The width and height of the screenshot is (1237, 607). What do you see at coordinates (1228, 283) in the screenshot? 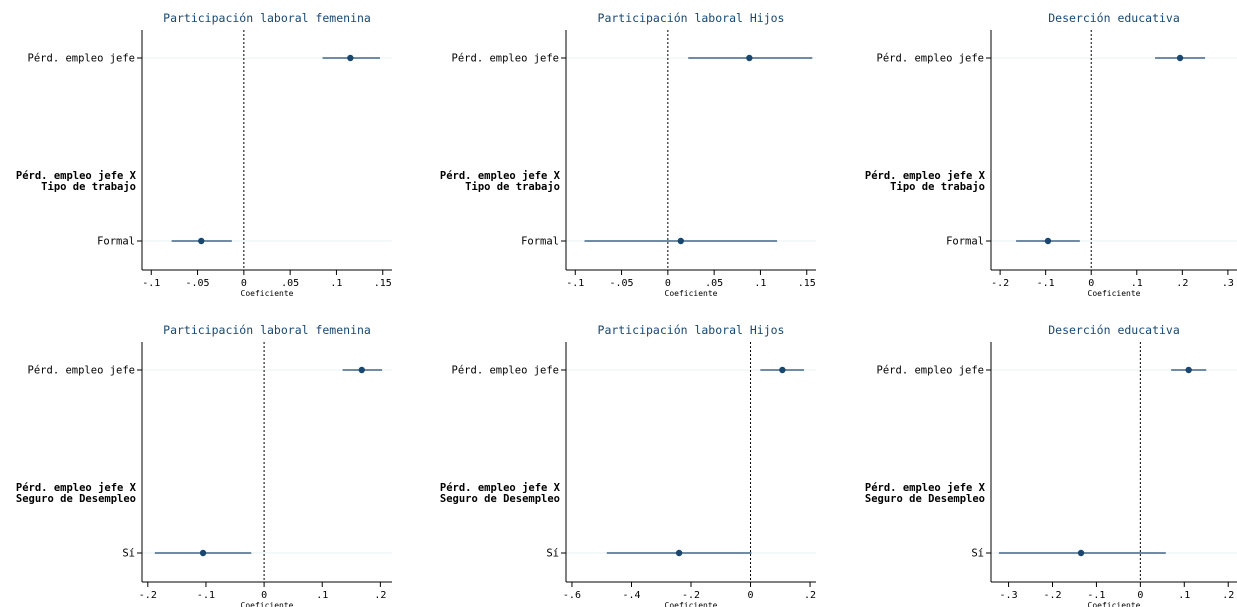
I see `x-tick-label: .3` at bounding box center [1228, 283].